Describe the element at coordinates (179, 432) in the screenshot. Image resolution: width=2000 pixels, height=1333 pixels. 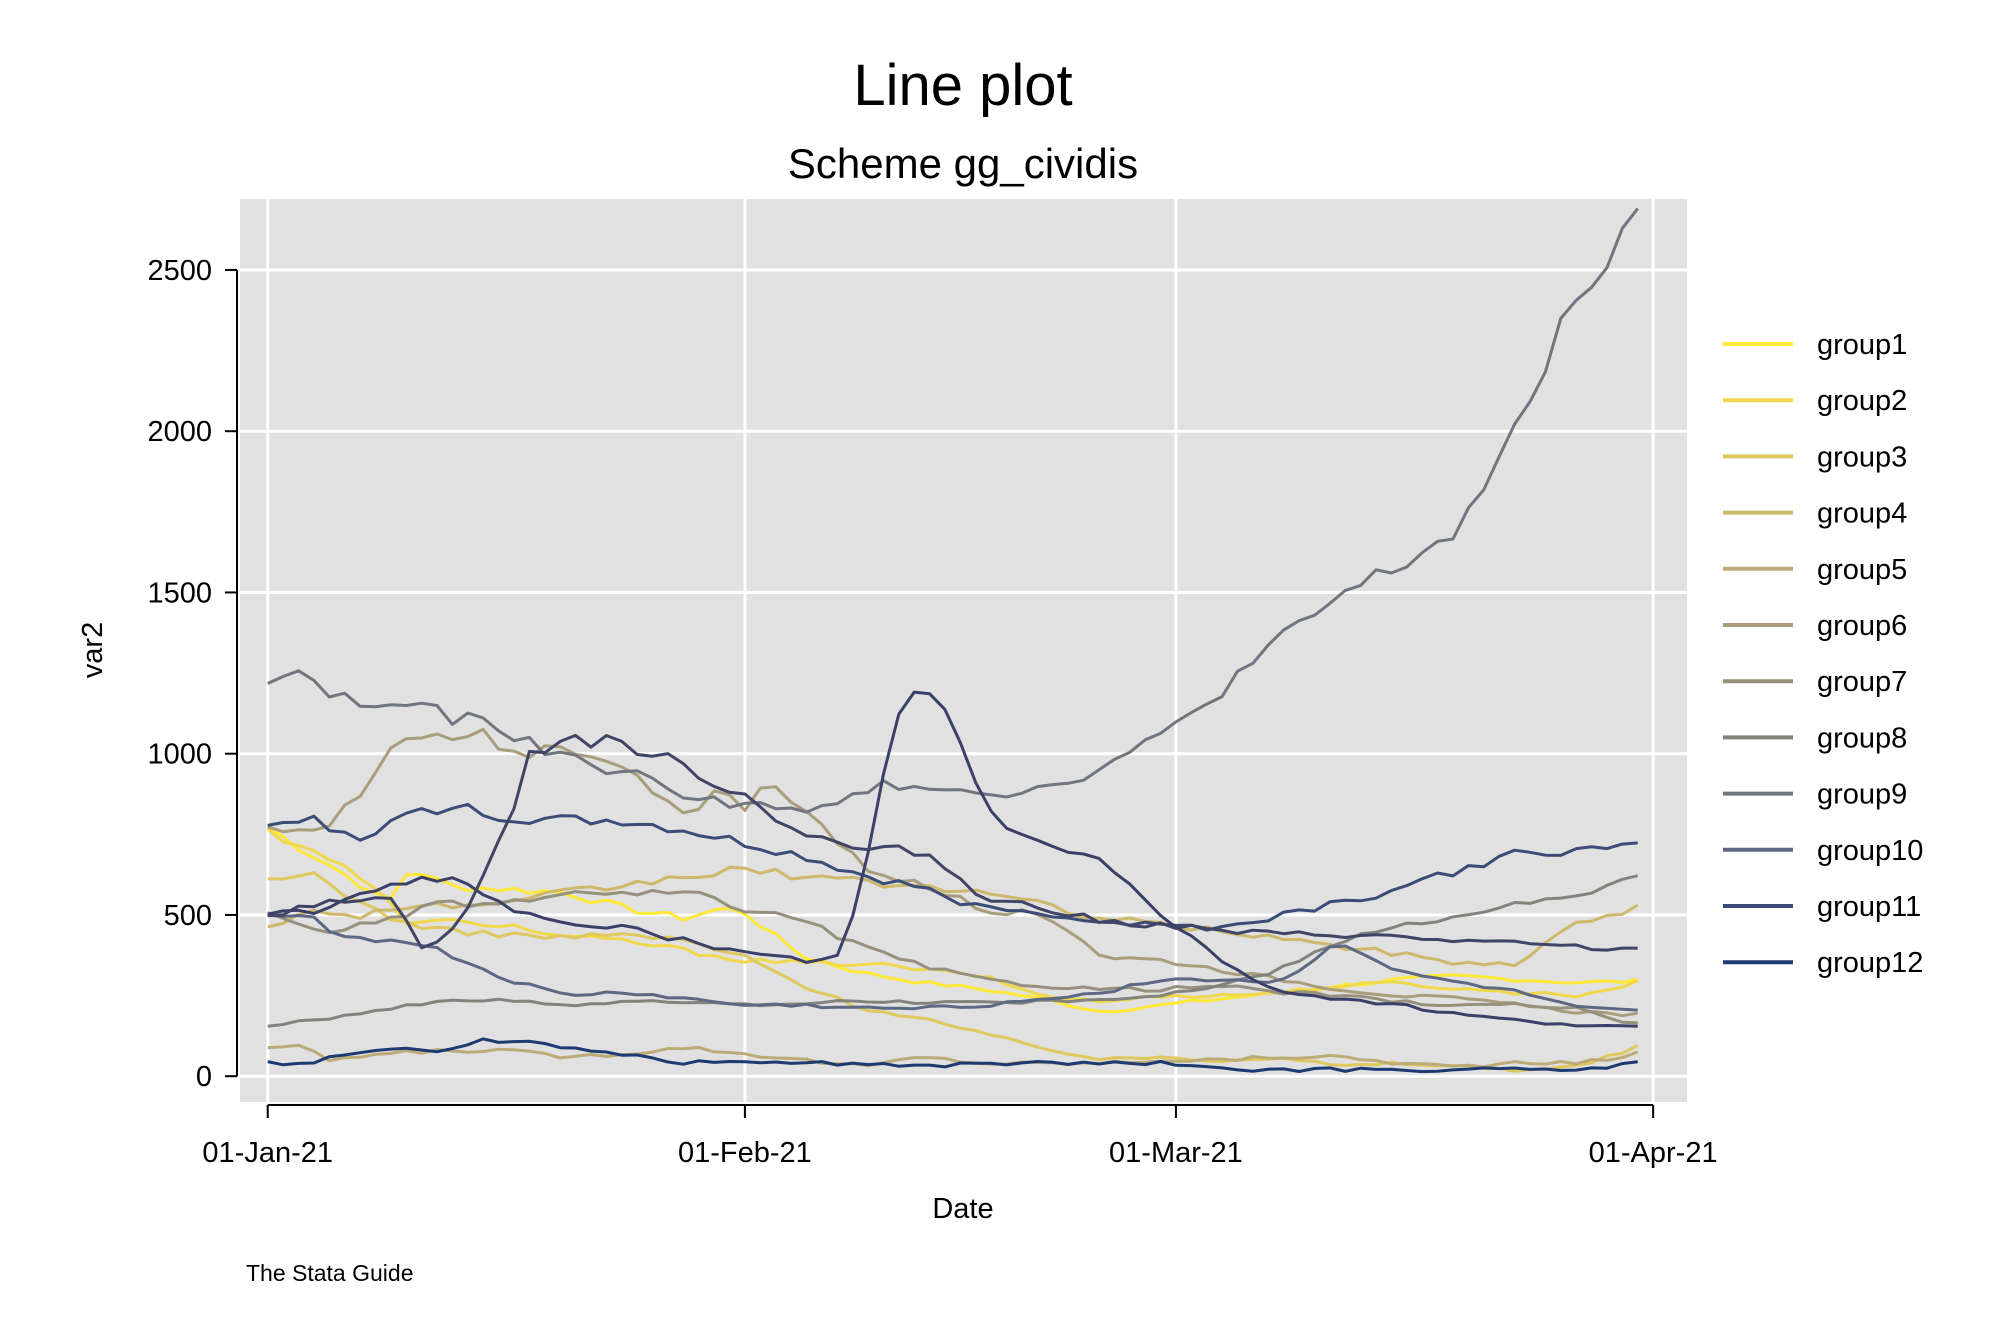
I see `y-tick-label: 2000` at that location.